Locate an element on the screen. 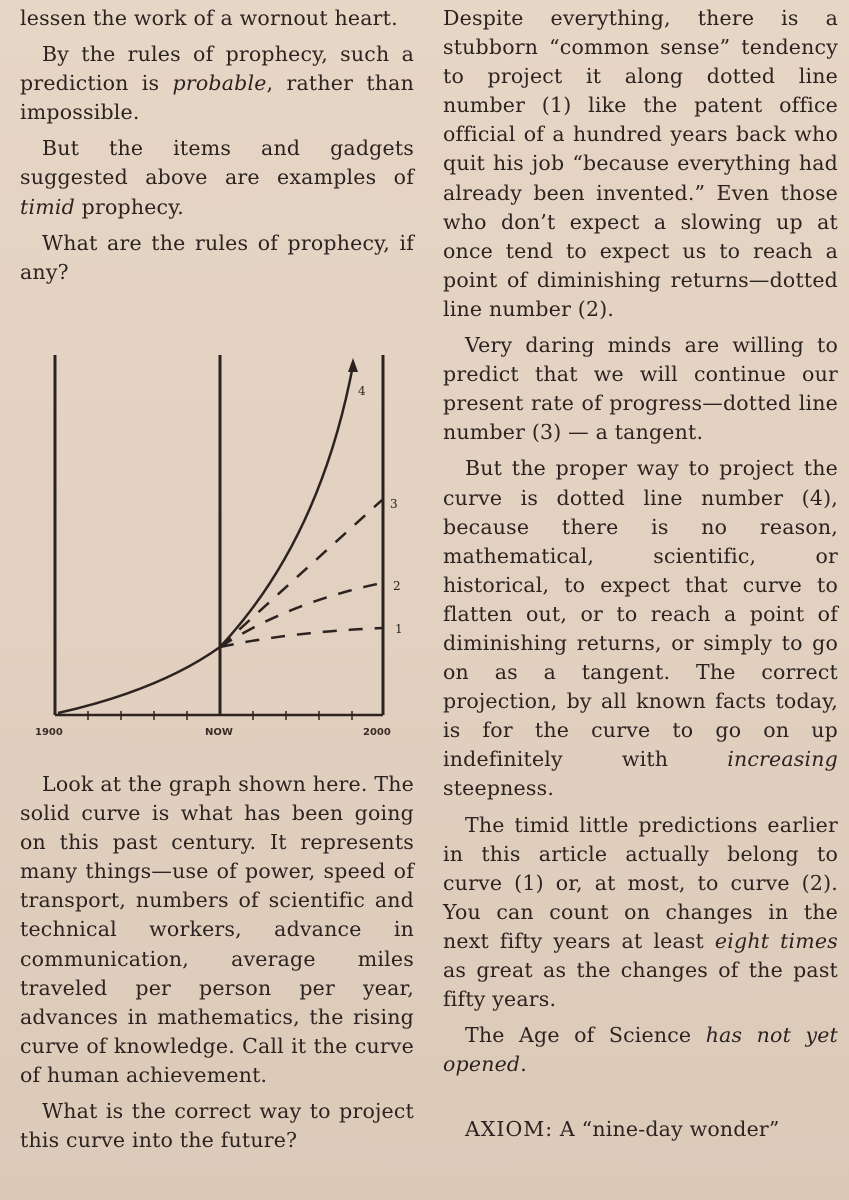 The height and width of the screenshot is (1200, 849). emphasis-text: increasing is located at coordinates (782, 759).